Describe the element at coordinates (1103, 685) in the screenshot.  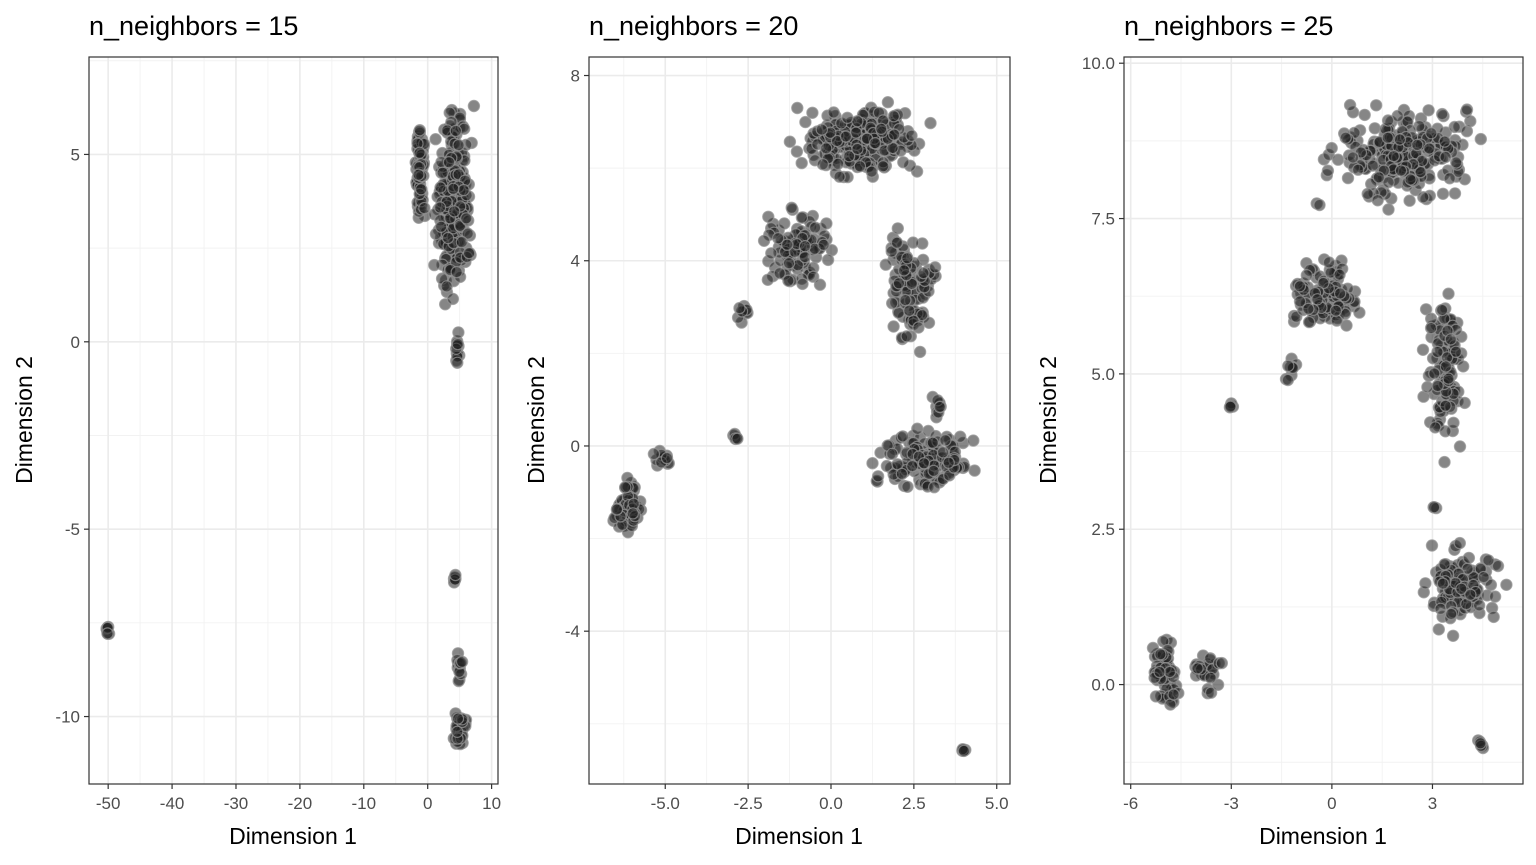
I see `y-tick-label: 0.0` at that location.